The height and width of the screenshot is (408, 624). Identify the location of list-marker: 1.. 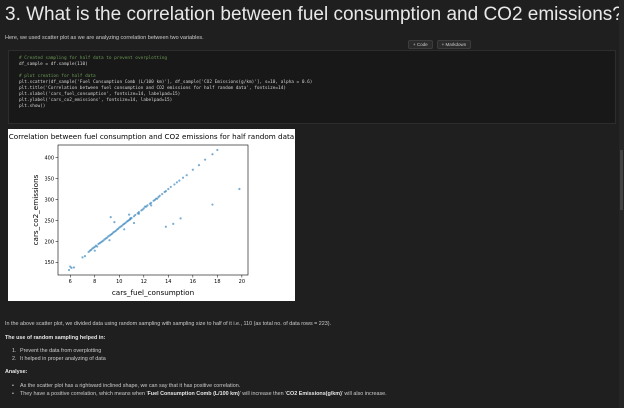
(14, 351).